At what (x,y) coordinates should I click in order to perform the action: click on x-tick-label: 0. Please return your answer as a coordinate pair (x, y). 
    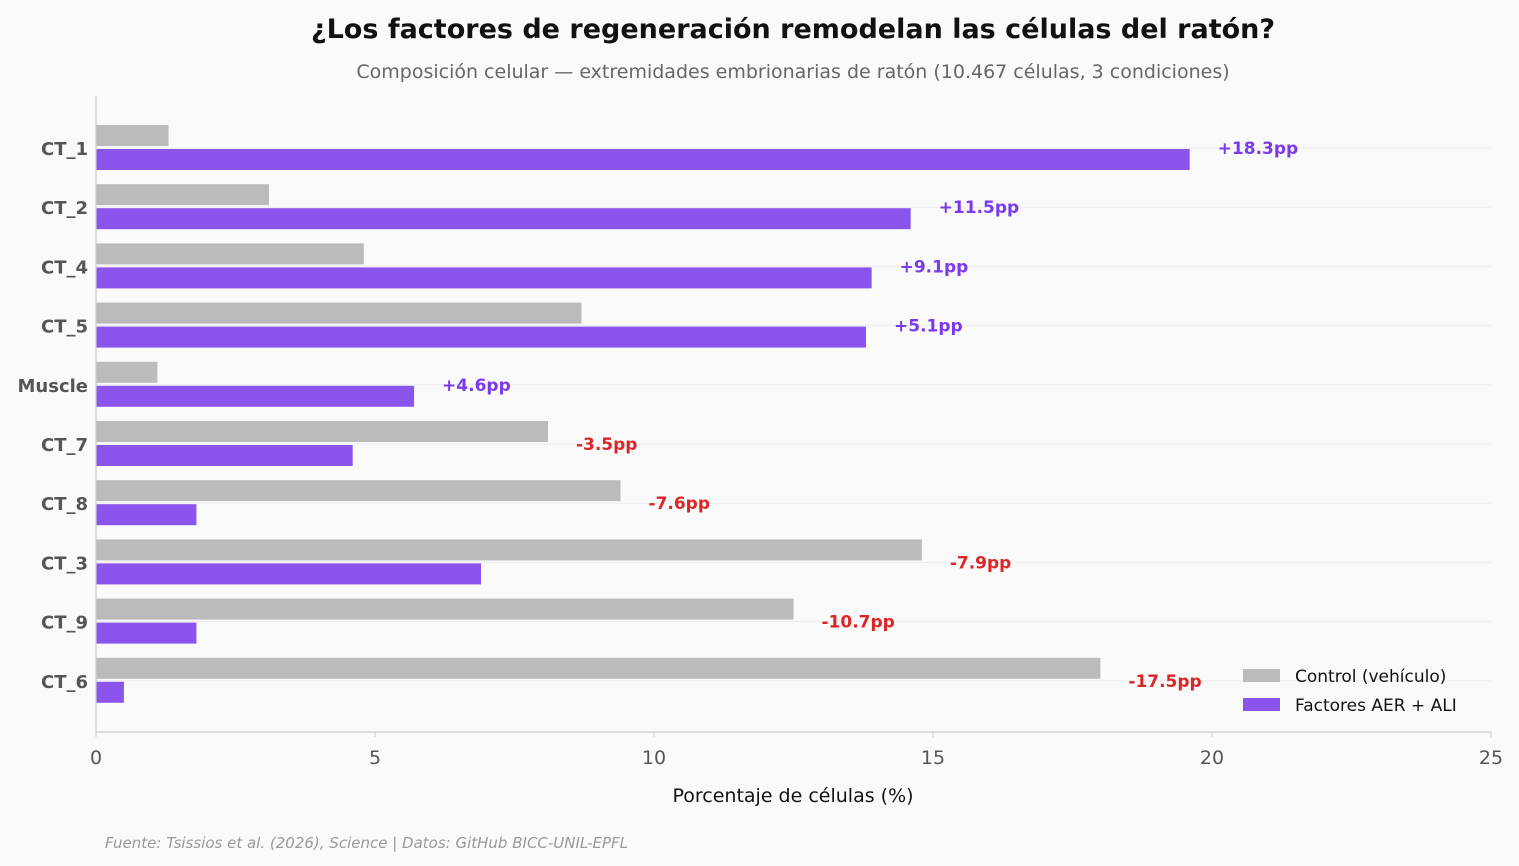
    Looking at the image, I should click on (96, 758).